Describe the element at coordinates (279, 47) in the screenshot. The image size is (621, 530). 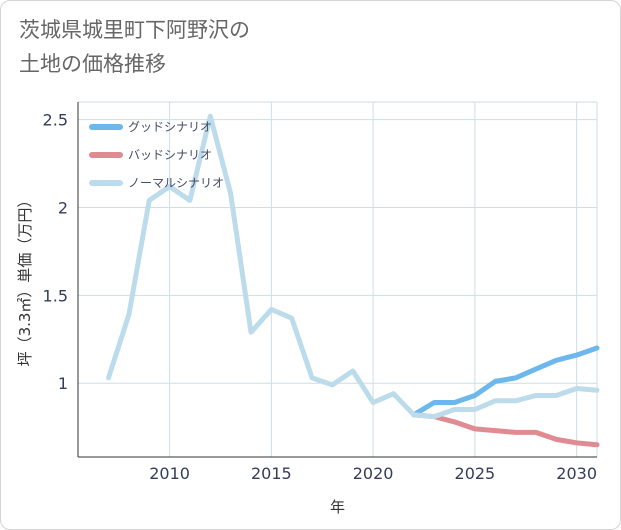
I see `chart-title: 茨城県城里町下阿野沢の 土地の価格推移` at that location.